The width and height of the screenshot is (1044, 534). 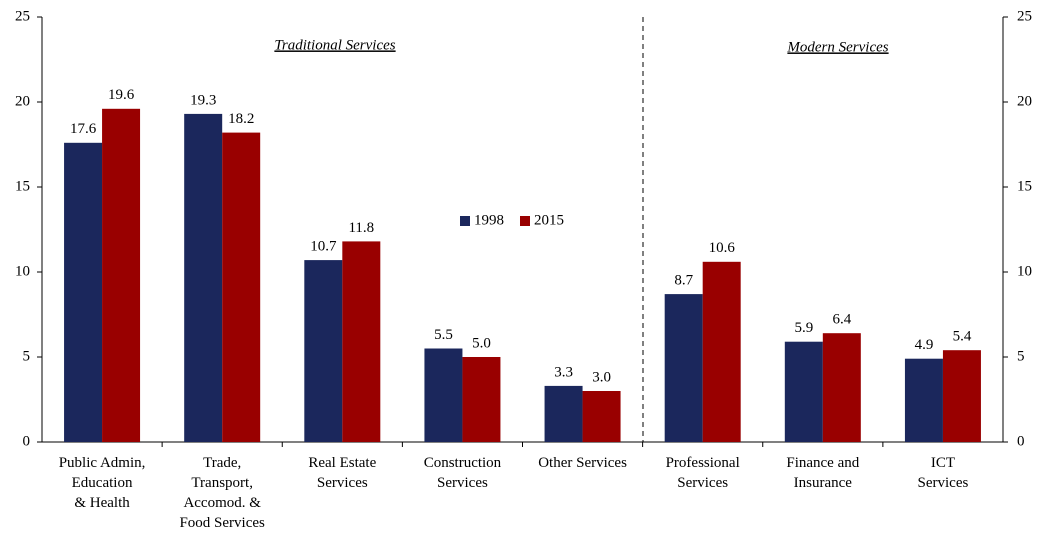 I want to click on data-label: 10.7, so click(x=323, y=247).